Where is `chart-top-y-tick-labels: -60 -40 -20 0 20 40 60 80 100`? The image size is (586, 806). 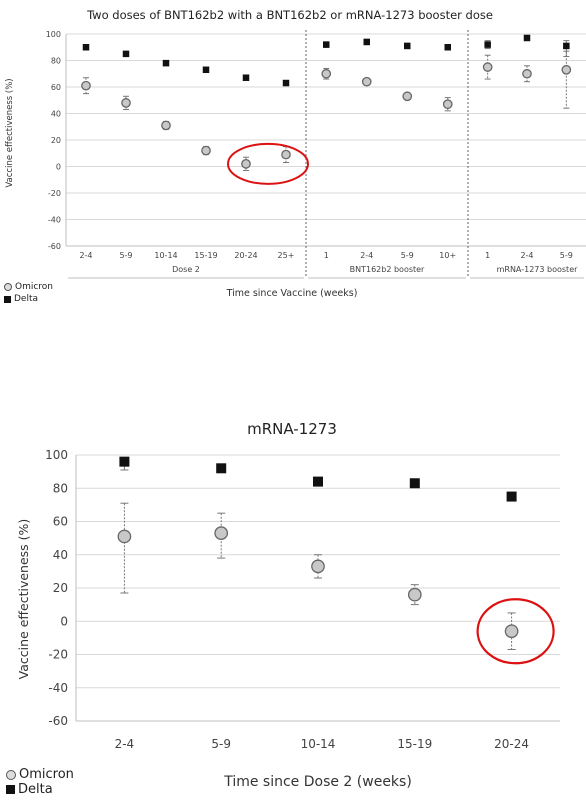
chart-top-y-tick-labels: -60 -40 -20 0 20 40 60 80 100 is located at coordinates (53, 140).